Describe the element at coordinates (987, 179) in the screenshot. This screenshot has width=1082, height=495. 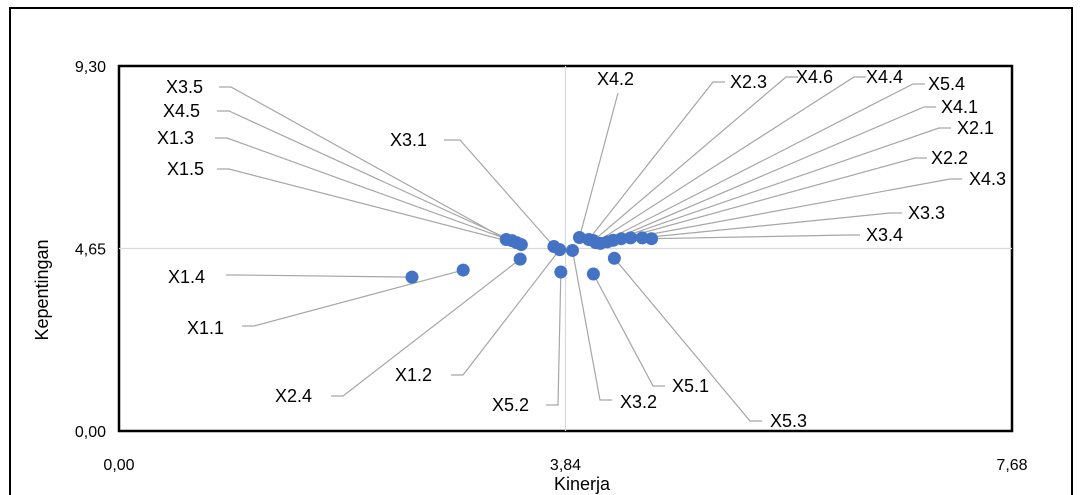
I see `data-label: X4.3` at that location.